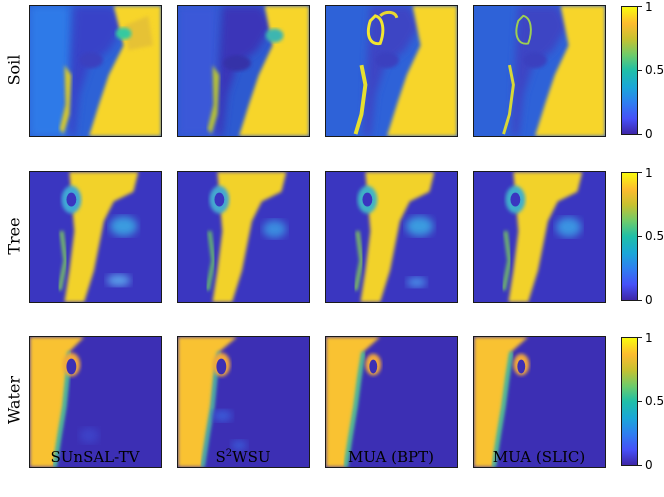 Image resolution: width=664 pixels, height=497 pixels. What do you see at coordinates (243, 402) in the screenshot?
I see `water-map-s2wsu` at bounding box center [243, 402].